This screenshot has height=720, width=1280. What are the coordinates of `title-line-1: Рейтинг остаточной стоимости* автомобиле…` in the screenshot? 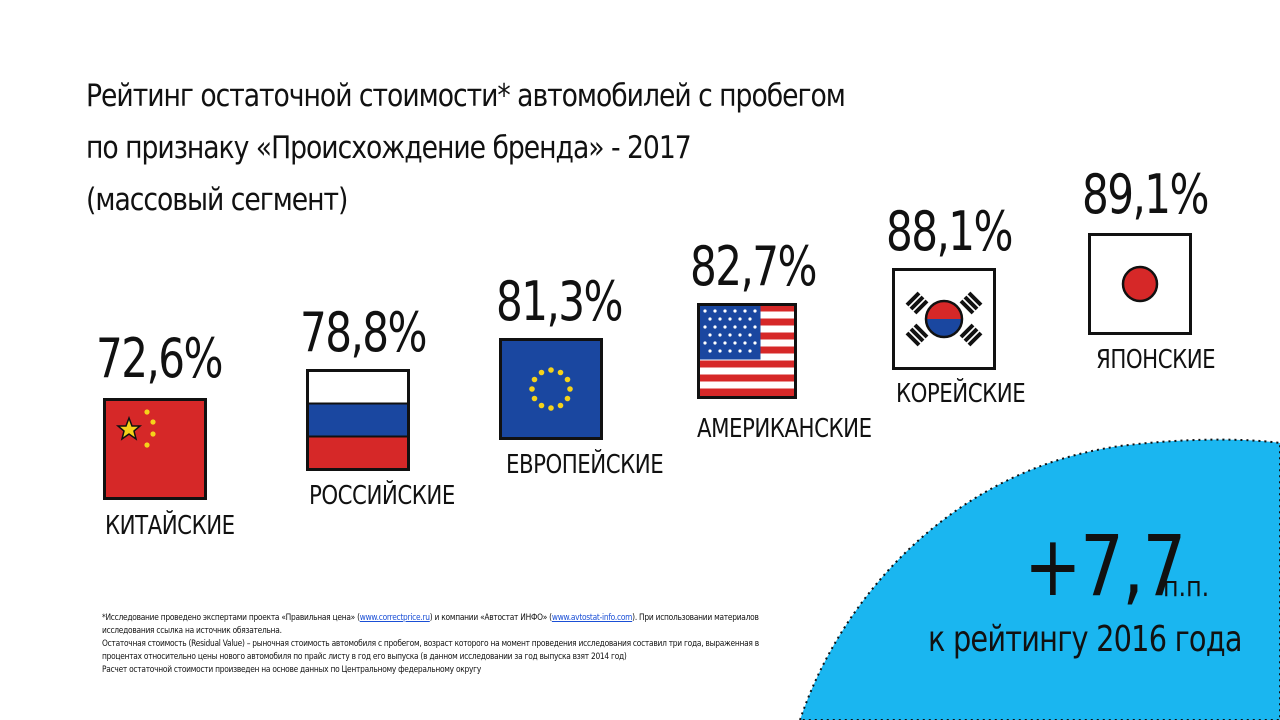 It's located at (466, 96).